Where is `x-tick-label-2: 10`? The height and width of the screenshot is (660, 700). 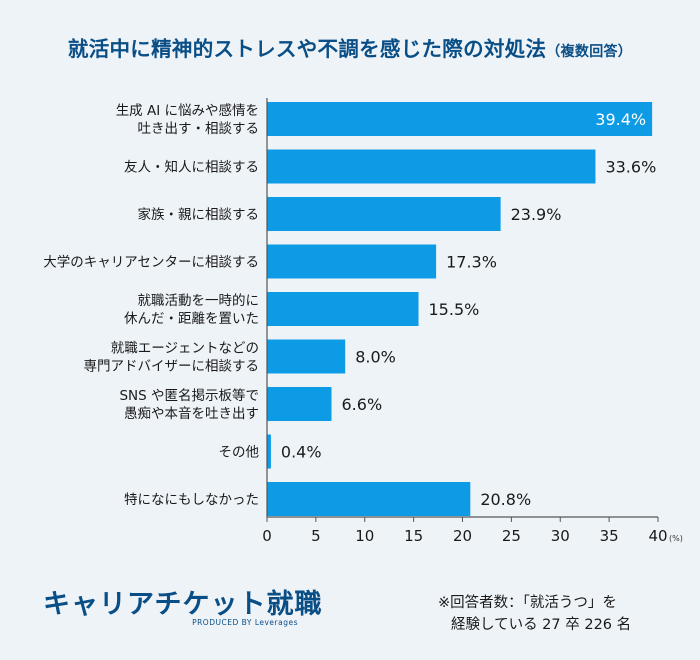 x-tick-label-2: 10 is located at coordinates (364, 536).